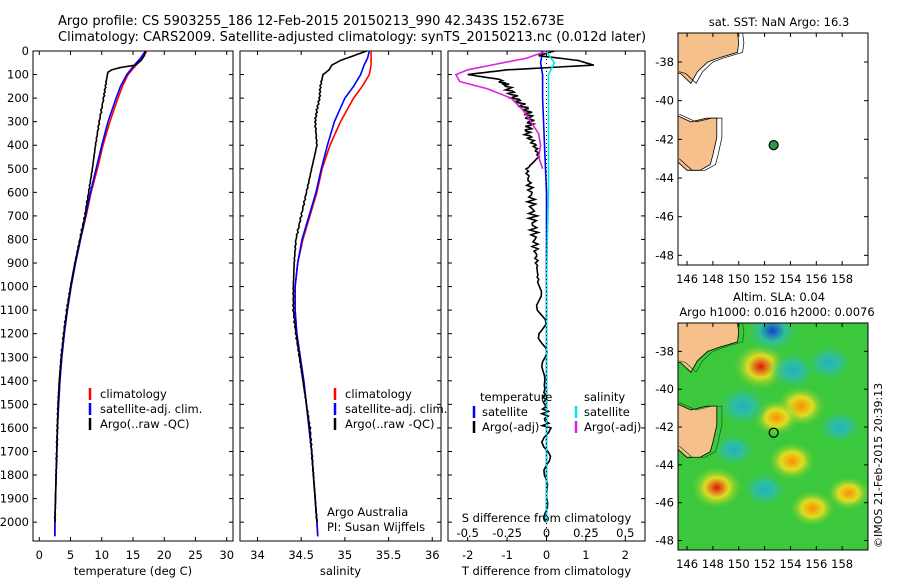 The width and height of the screenshot is (900, 580). What do you see at coordinates (14, 381) in the screenshot?
I see `y-tick-label: 1400` at bounding box center [14, 381].